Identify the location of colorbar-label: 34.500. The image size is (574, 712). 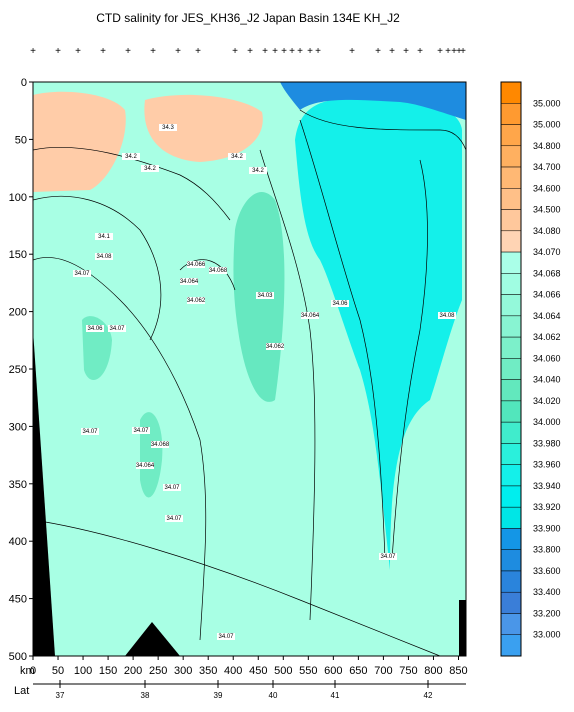
(547, 210).